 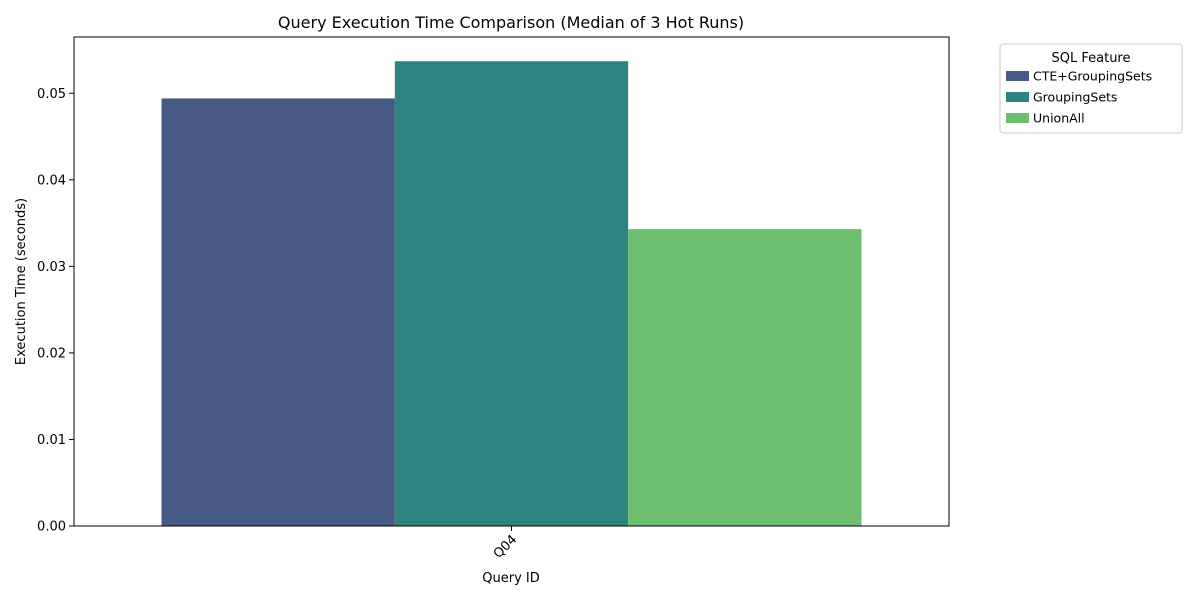 What do you see at coordinates (1017, 76) in the screenshot?
I see `legend-swatch-cte-groupingsets` at bounding box center [1017, 76].